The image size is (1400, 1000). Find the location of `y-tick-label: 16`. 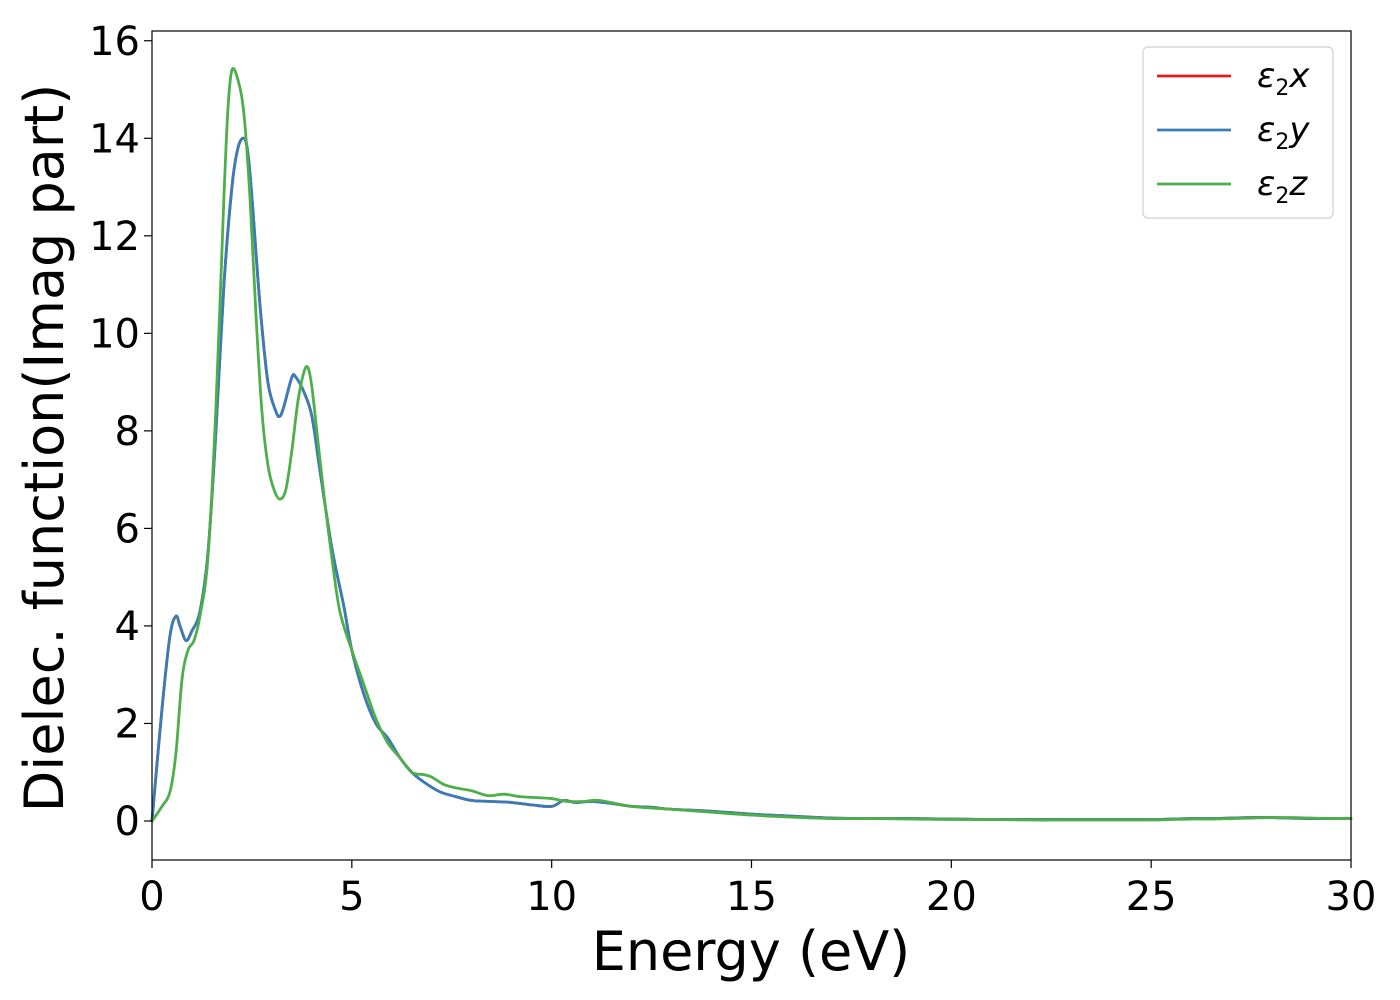

y-tick-label: 16 is located at coordinates (114, 42).